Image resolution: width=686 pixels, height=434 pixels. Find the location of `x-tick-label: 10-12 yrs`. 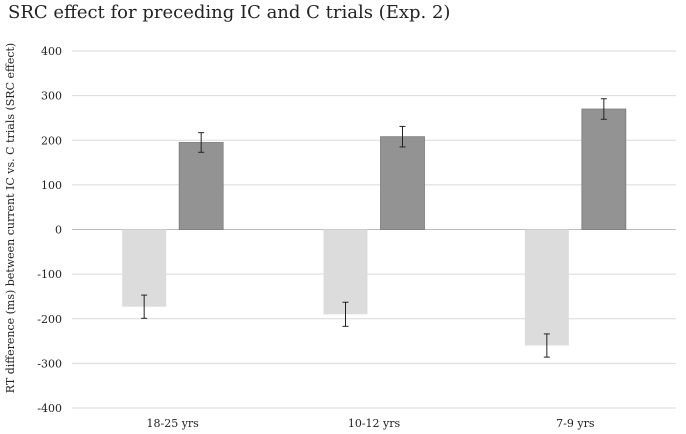

x-tick-label: 10-12 yrs is located at coordinates (374, 423).